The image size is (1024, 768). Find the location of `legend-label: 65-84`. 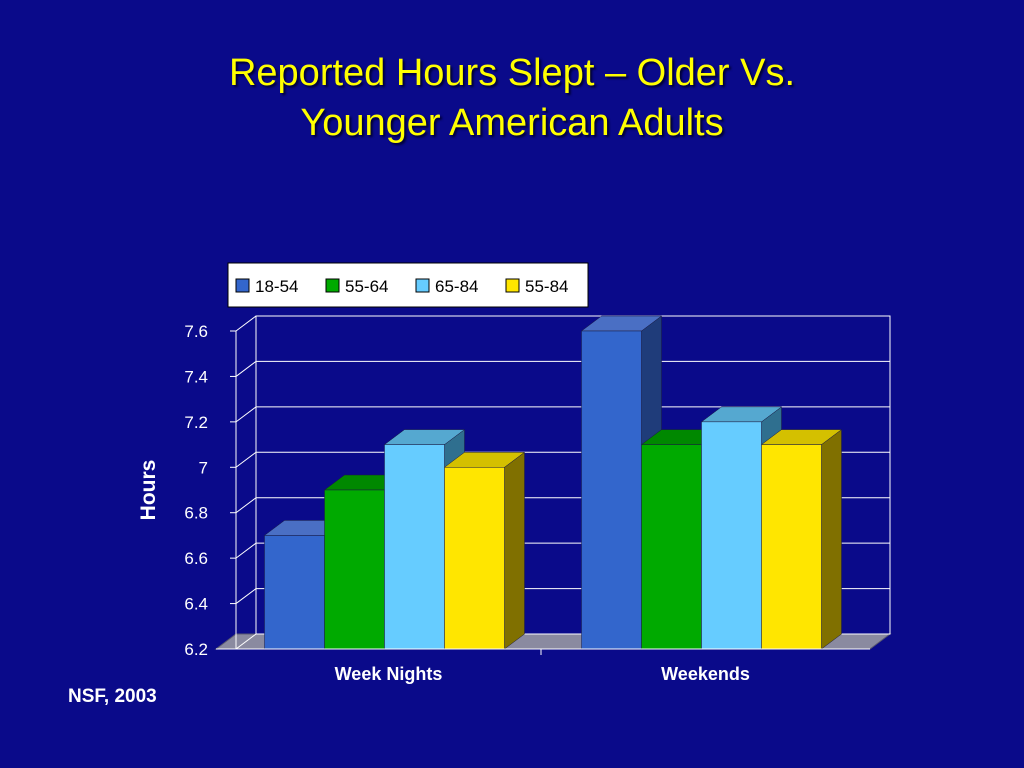

legend-label: 65-84 is located at coordinates (456, 286).